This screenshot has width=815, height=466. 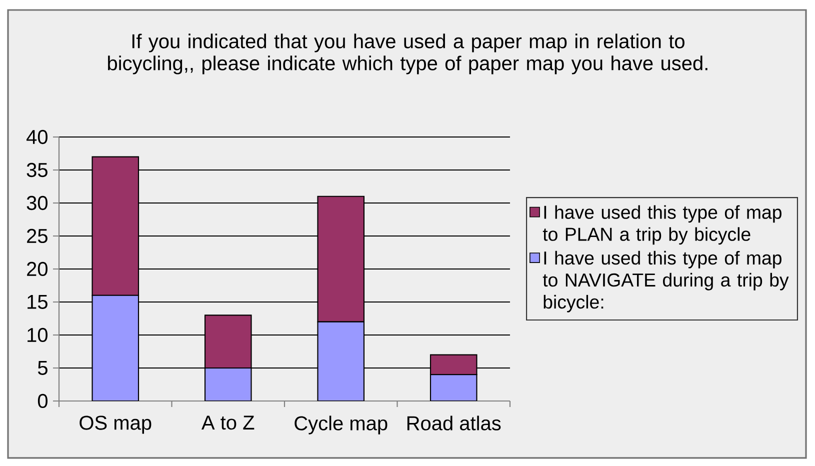 What do you see at coordinates (37, 236) in the screenshot?
I see `y-tick-label: 25` at bounding box center [37, 236].